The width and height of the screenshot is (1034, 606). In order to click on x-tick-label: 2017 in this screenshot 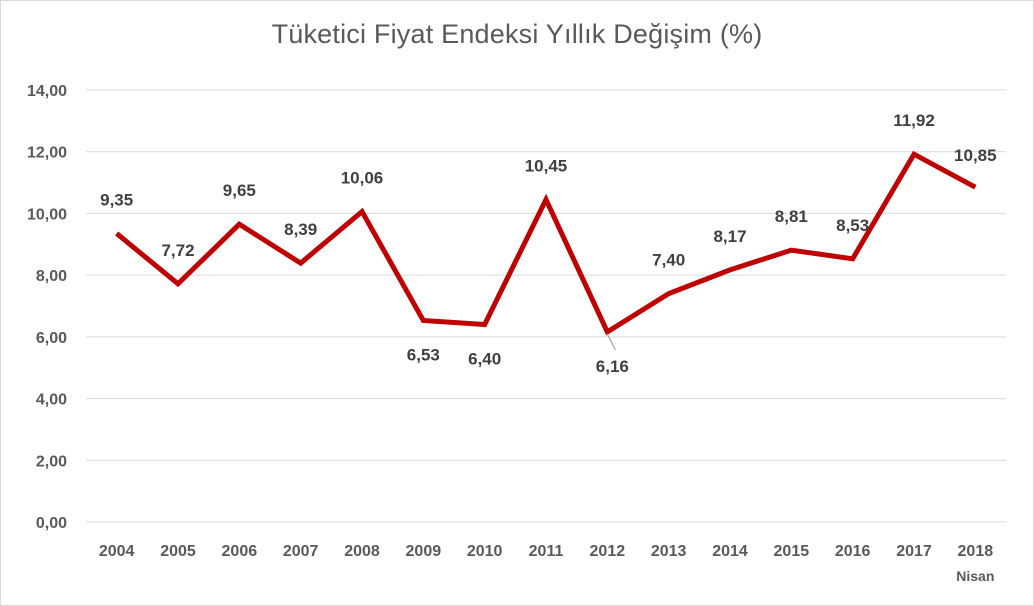, I will do `click(914, 551)`.